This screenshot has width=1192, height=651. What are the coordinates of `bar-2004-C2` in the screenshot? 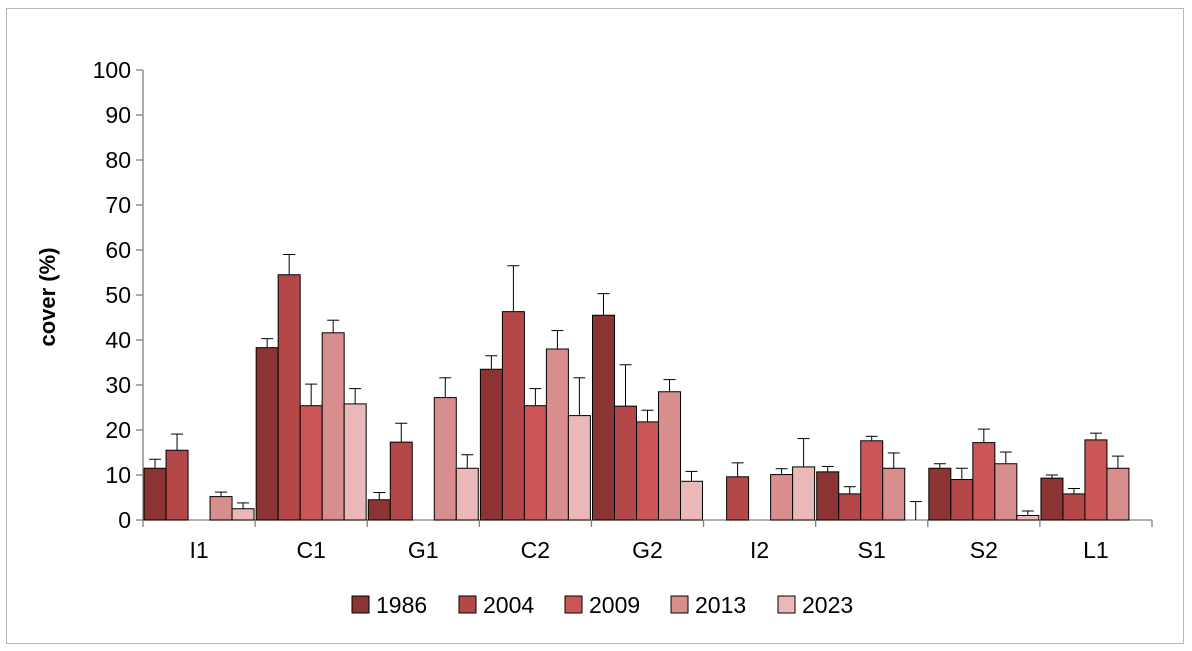 It's located at (513, 416).